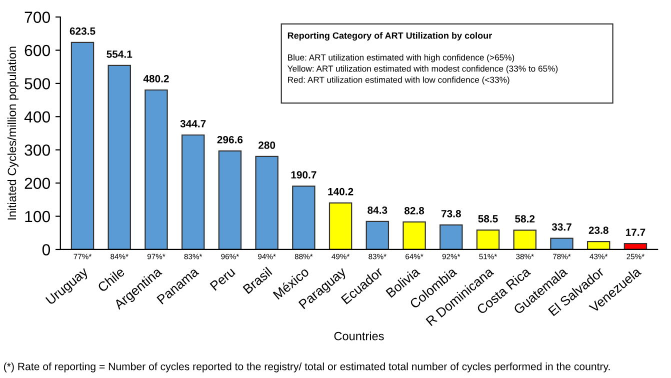 This screenshot has width=671, height=378. Describe the element at coordinates (598, 230) in the screenshot. I see `data-label: 23.8` at that location.